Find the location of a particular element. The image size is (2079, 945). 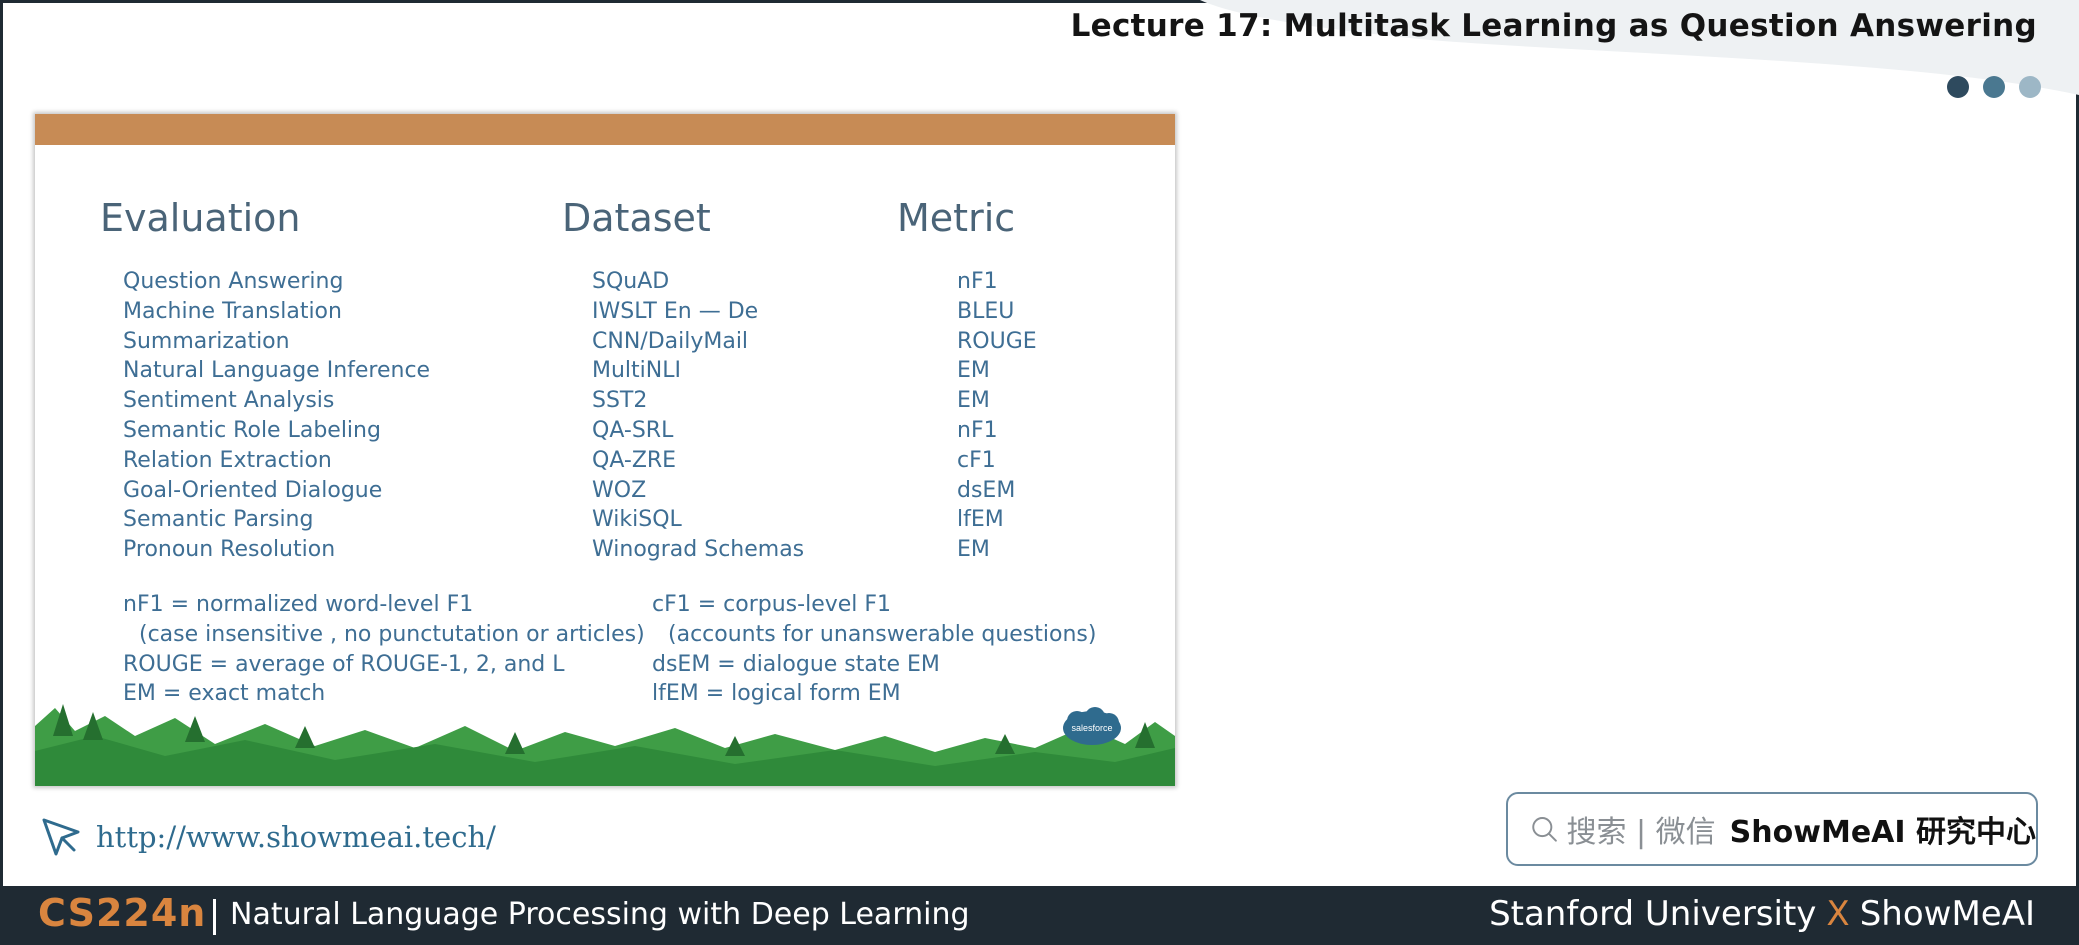

row-metric: dsEM is located at coordinates (986, 490).